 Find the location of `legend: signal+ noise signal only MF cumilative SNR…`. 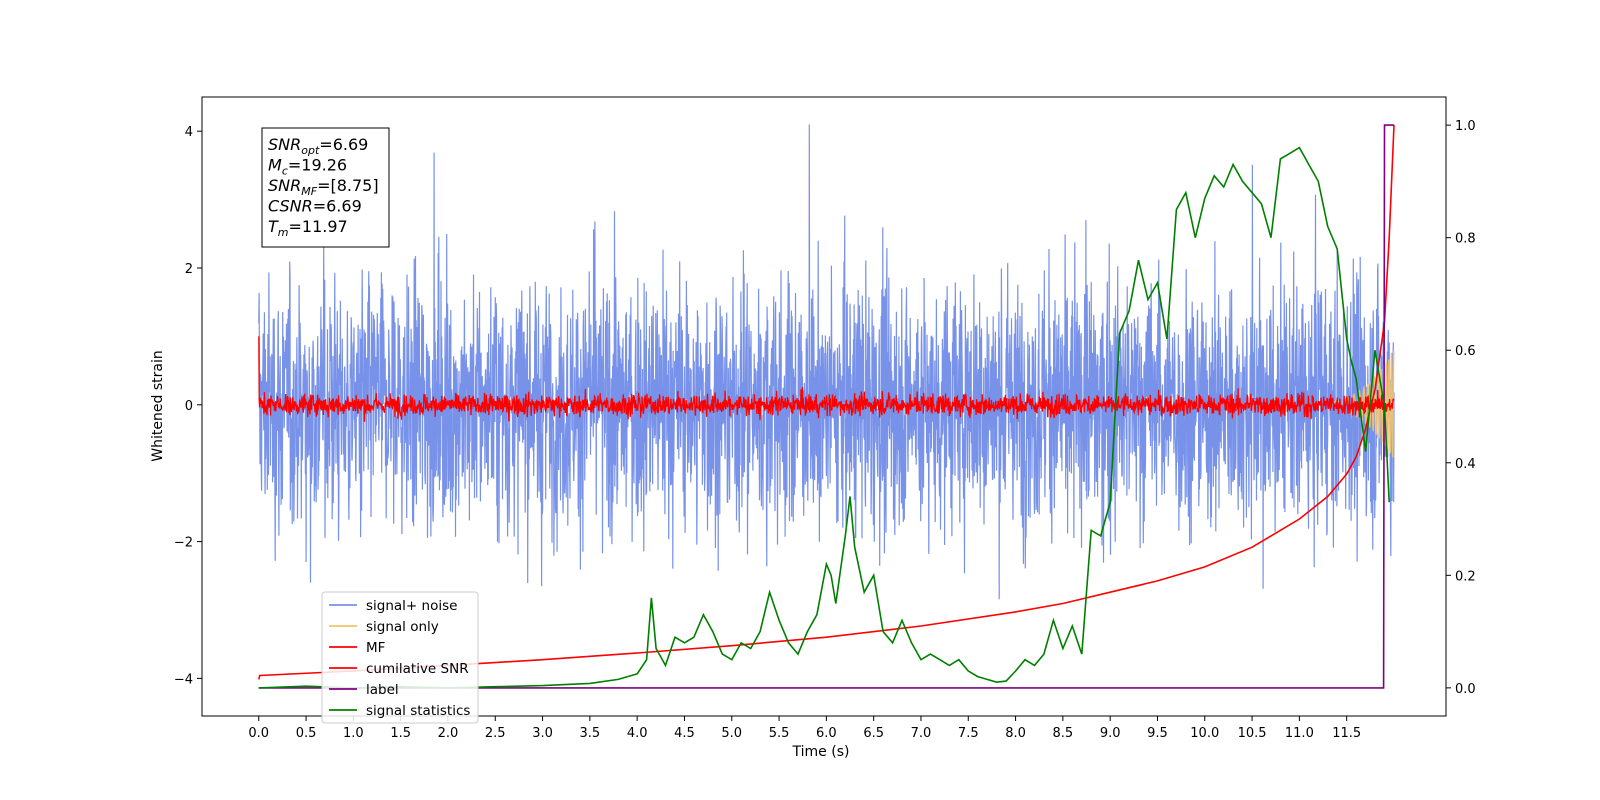

legend: signal+ noise signal only MF cumilative SNR… is located at coordinates (400, 657).